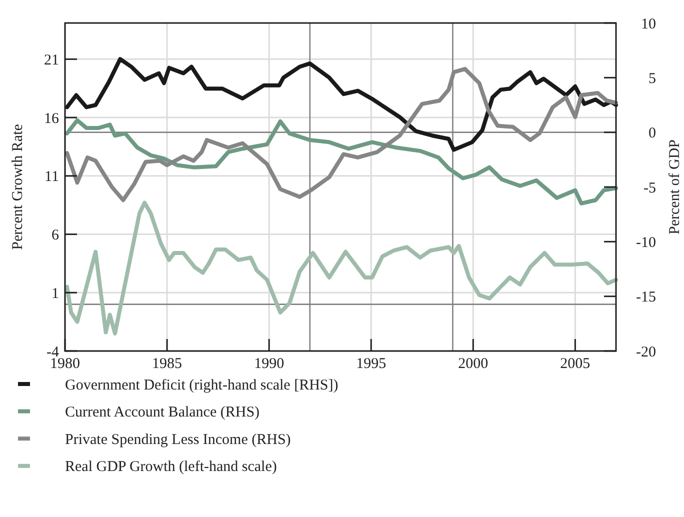 The image size is (684, 517). I want to click on y2-tick-label: -20, so click(646, 352).